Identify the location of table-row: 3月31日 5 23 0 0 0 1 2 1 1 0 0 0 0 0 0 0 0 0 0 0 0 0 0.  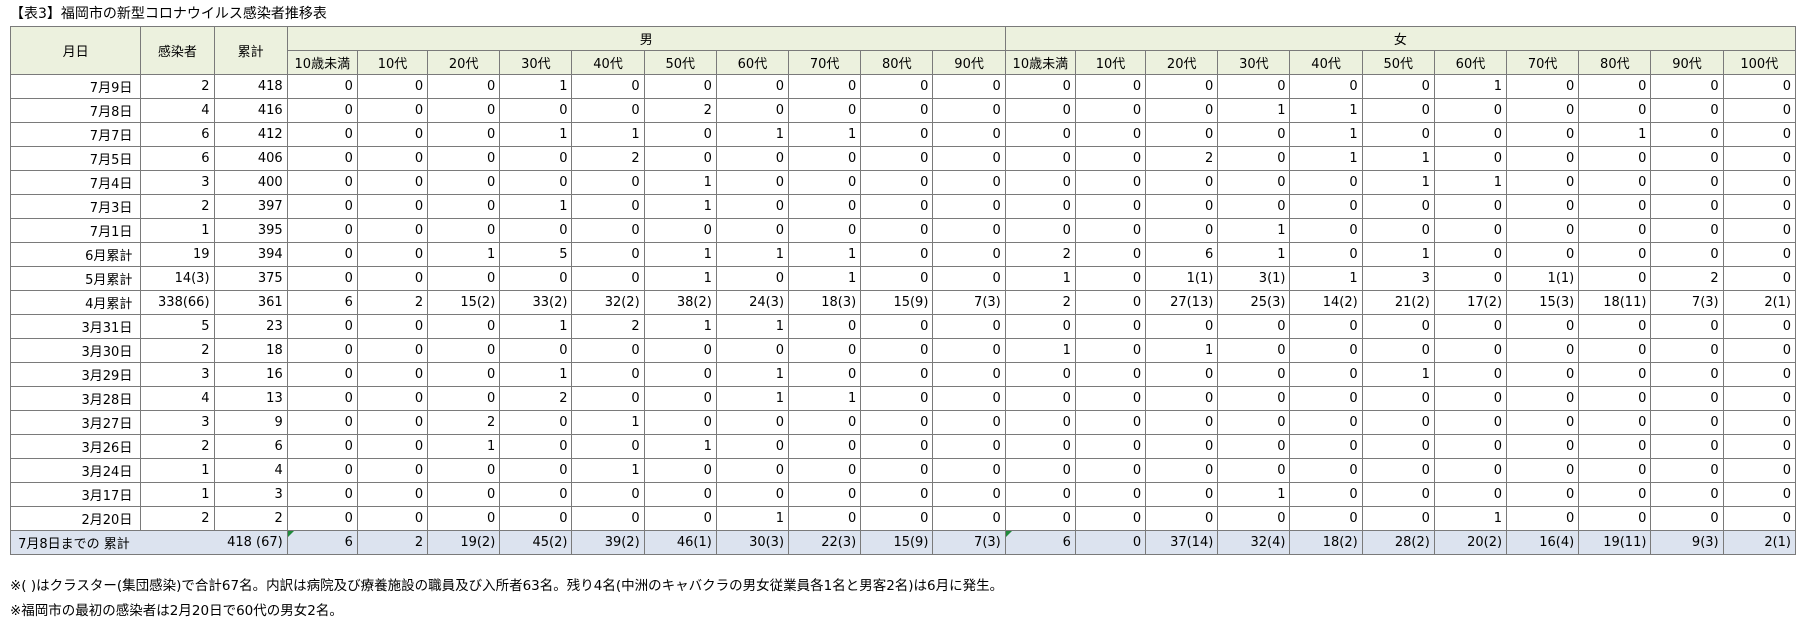
(903, 326).